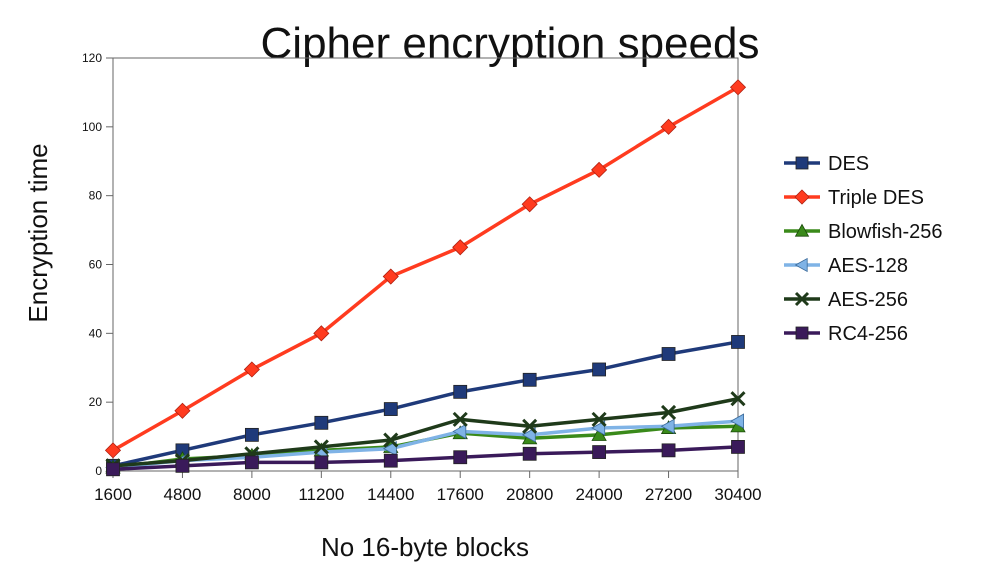 The height and width of the screenshot is (571, 1000). What do you see at coordinates (390, 494) in the screenshot?
I see `x-tick-label: 14400` at bounding box center [390, 494].